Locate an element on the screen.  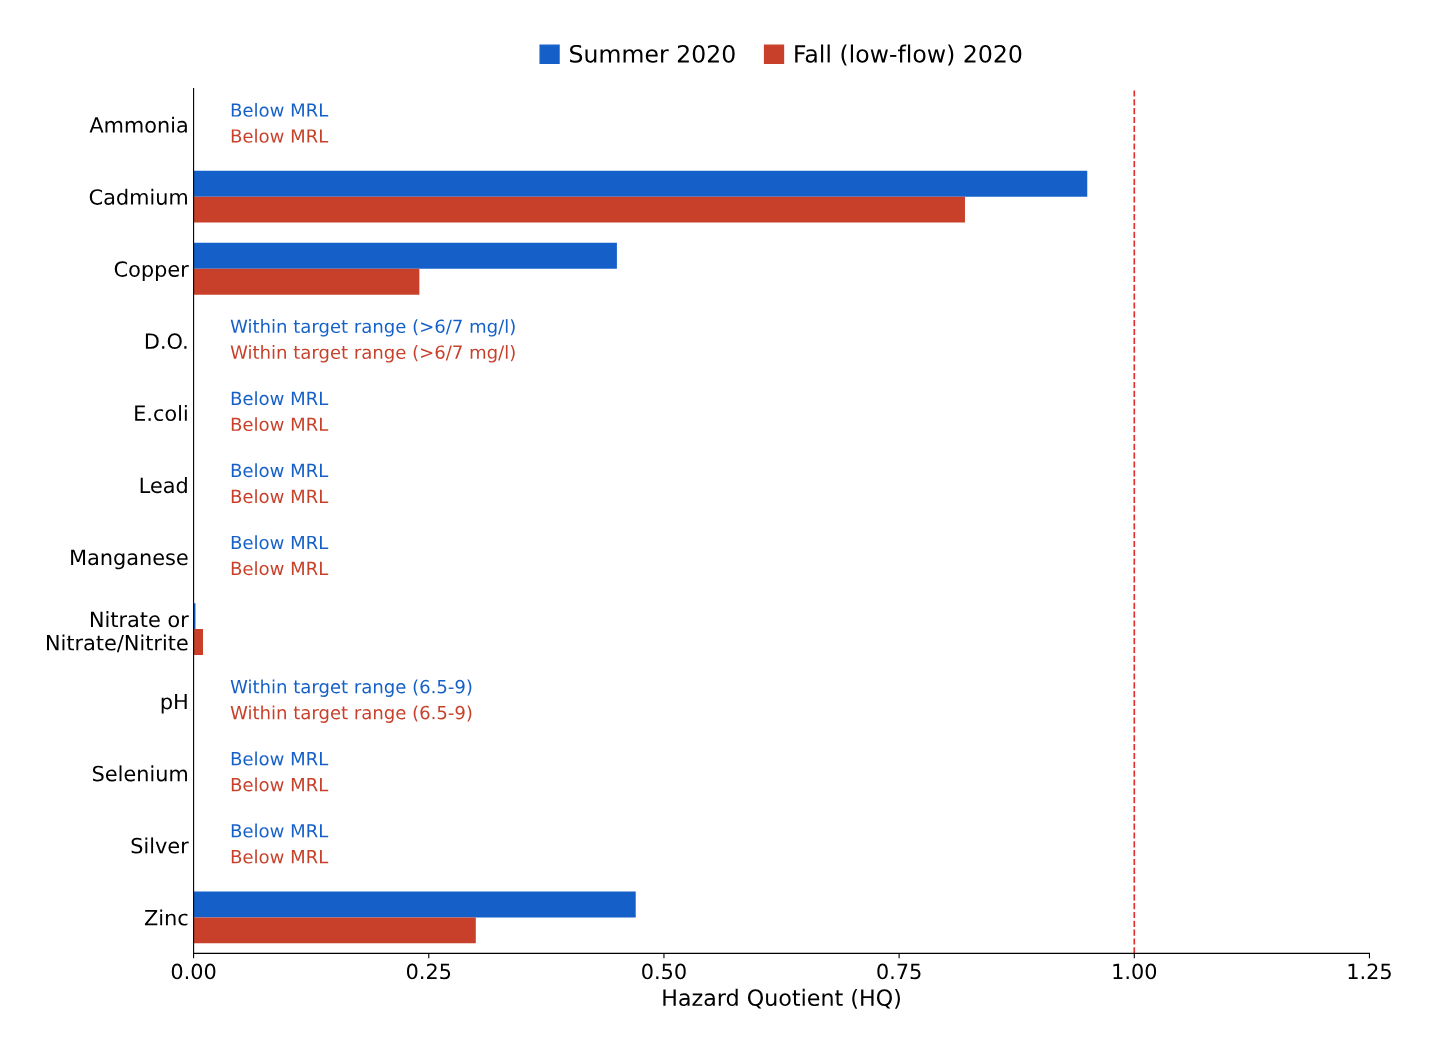
x-tick-label: 1.25 is located at coordinates (1369, 971).